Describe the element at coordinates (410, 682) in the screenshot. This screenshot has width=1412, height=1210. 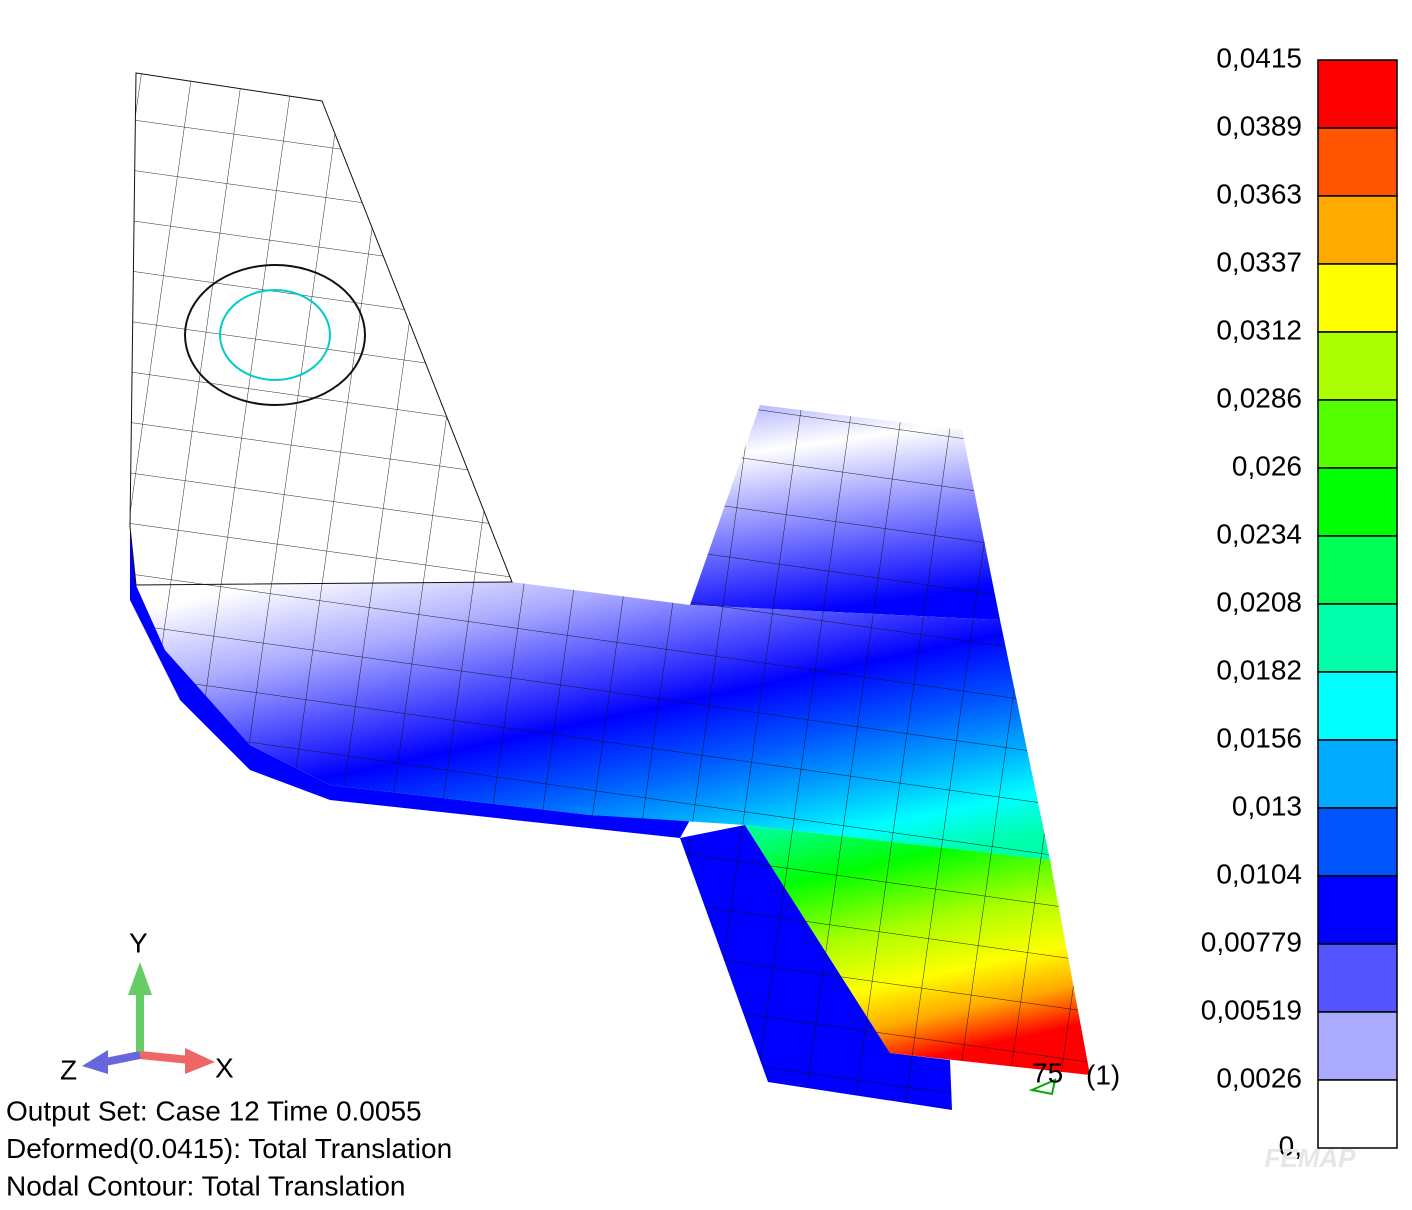
I see `edge-strip` at that location.